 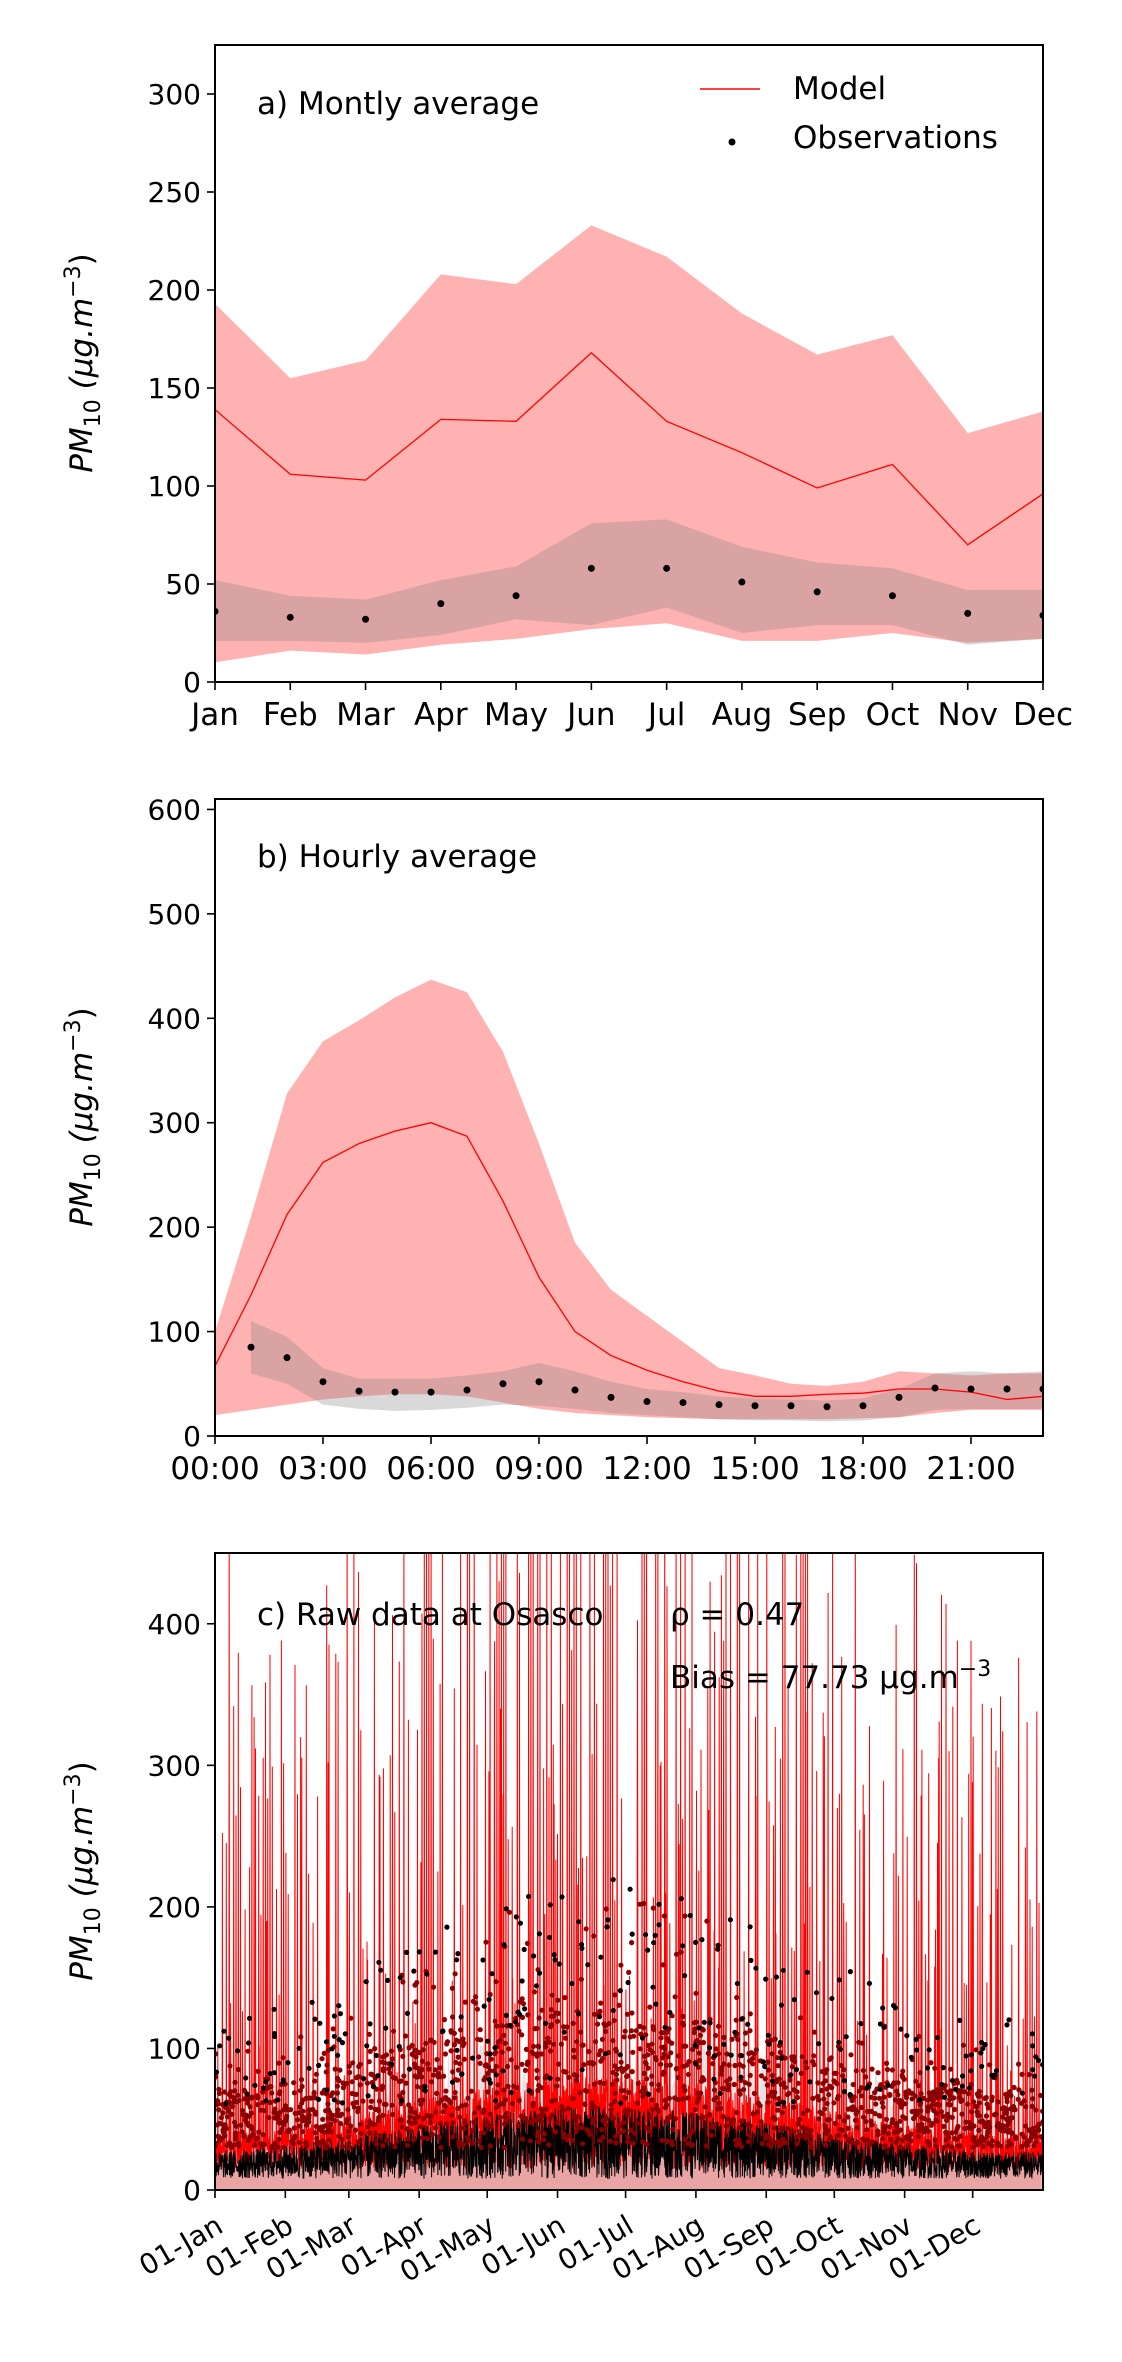 I want to click on observations-spread-band, so click(x=647, y=1371).